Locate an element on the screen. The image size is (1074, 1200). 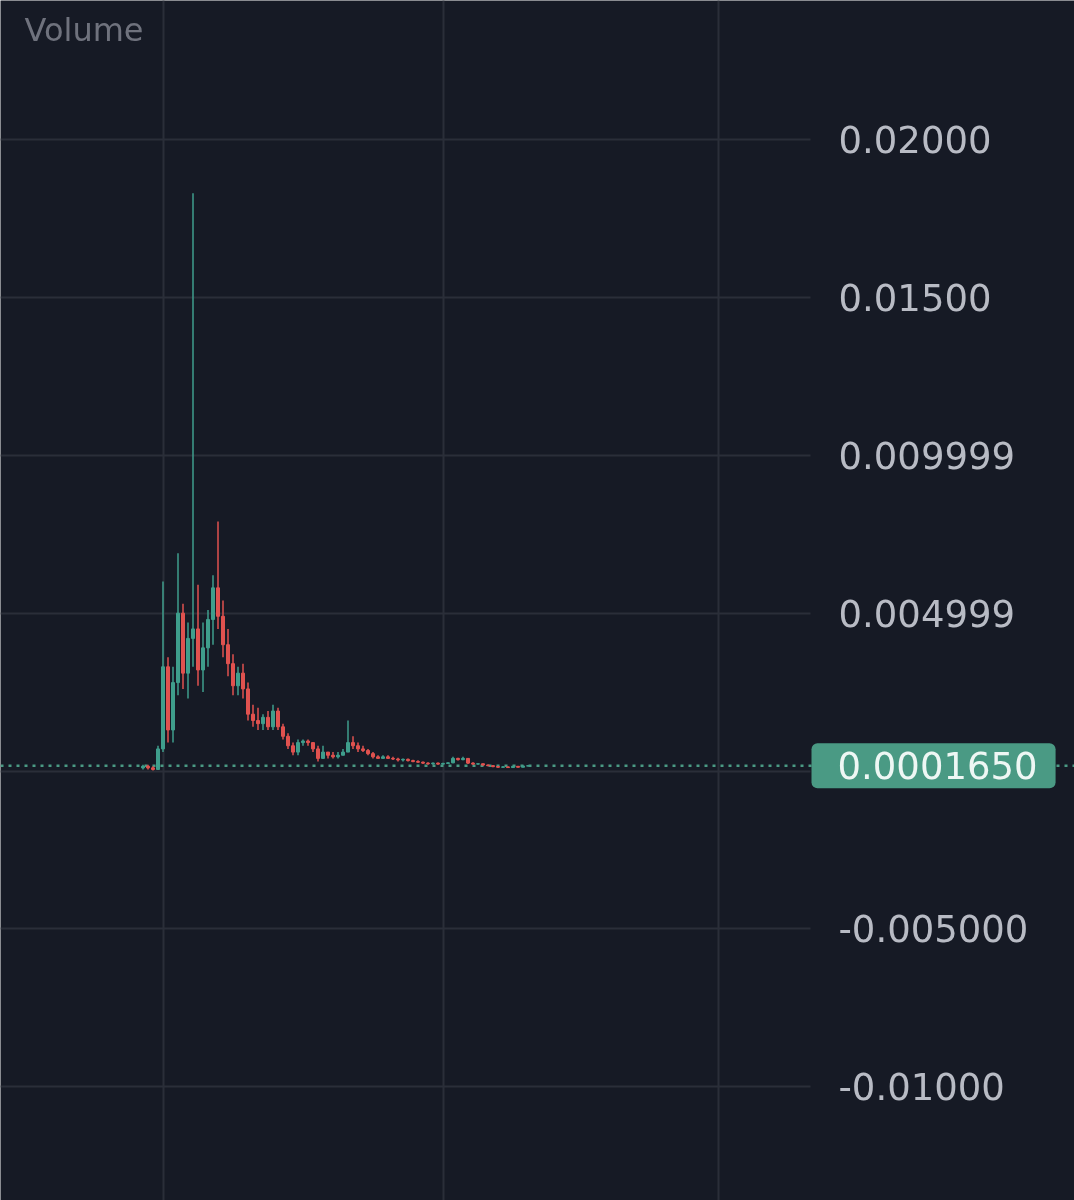
annotation: Volume is located at coordinates (84, 29).